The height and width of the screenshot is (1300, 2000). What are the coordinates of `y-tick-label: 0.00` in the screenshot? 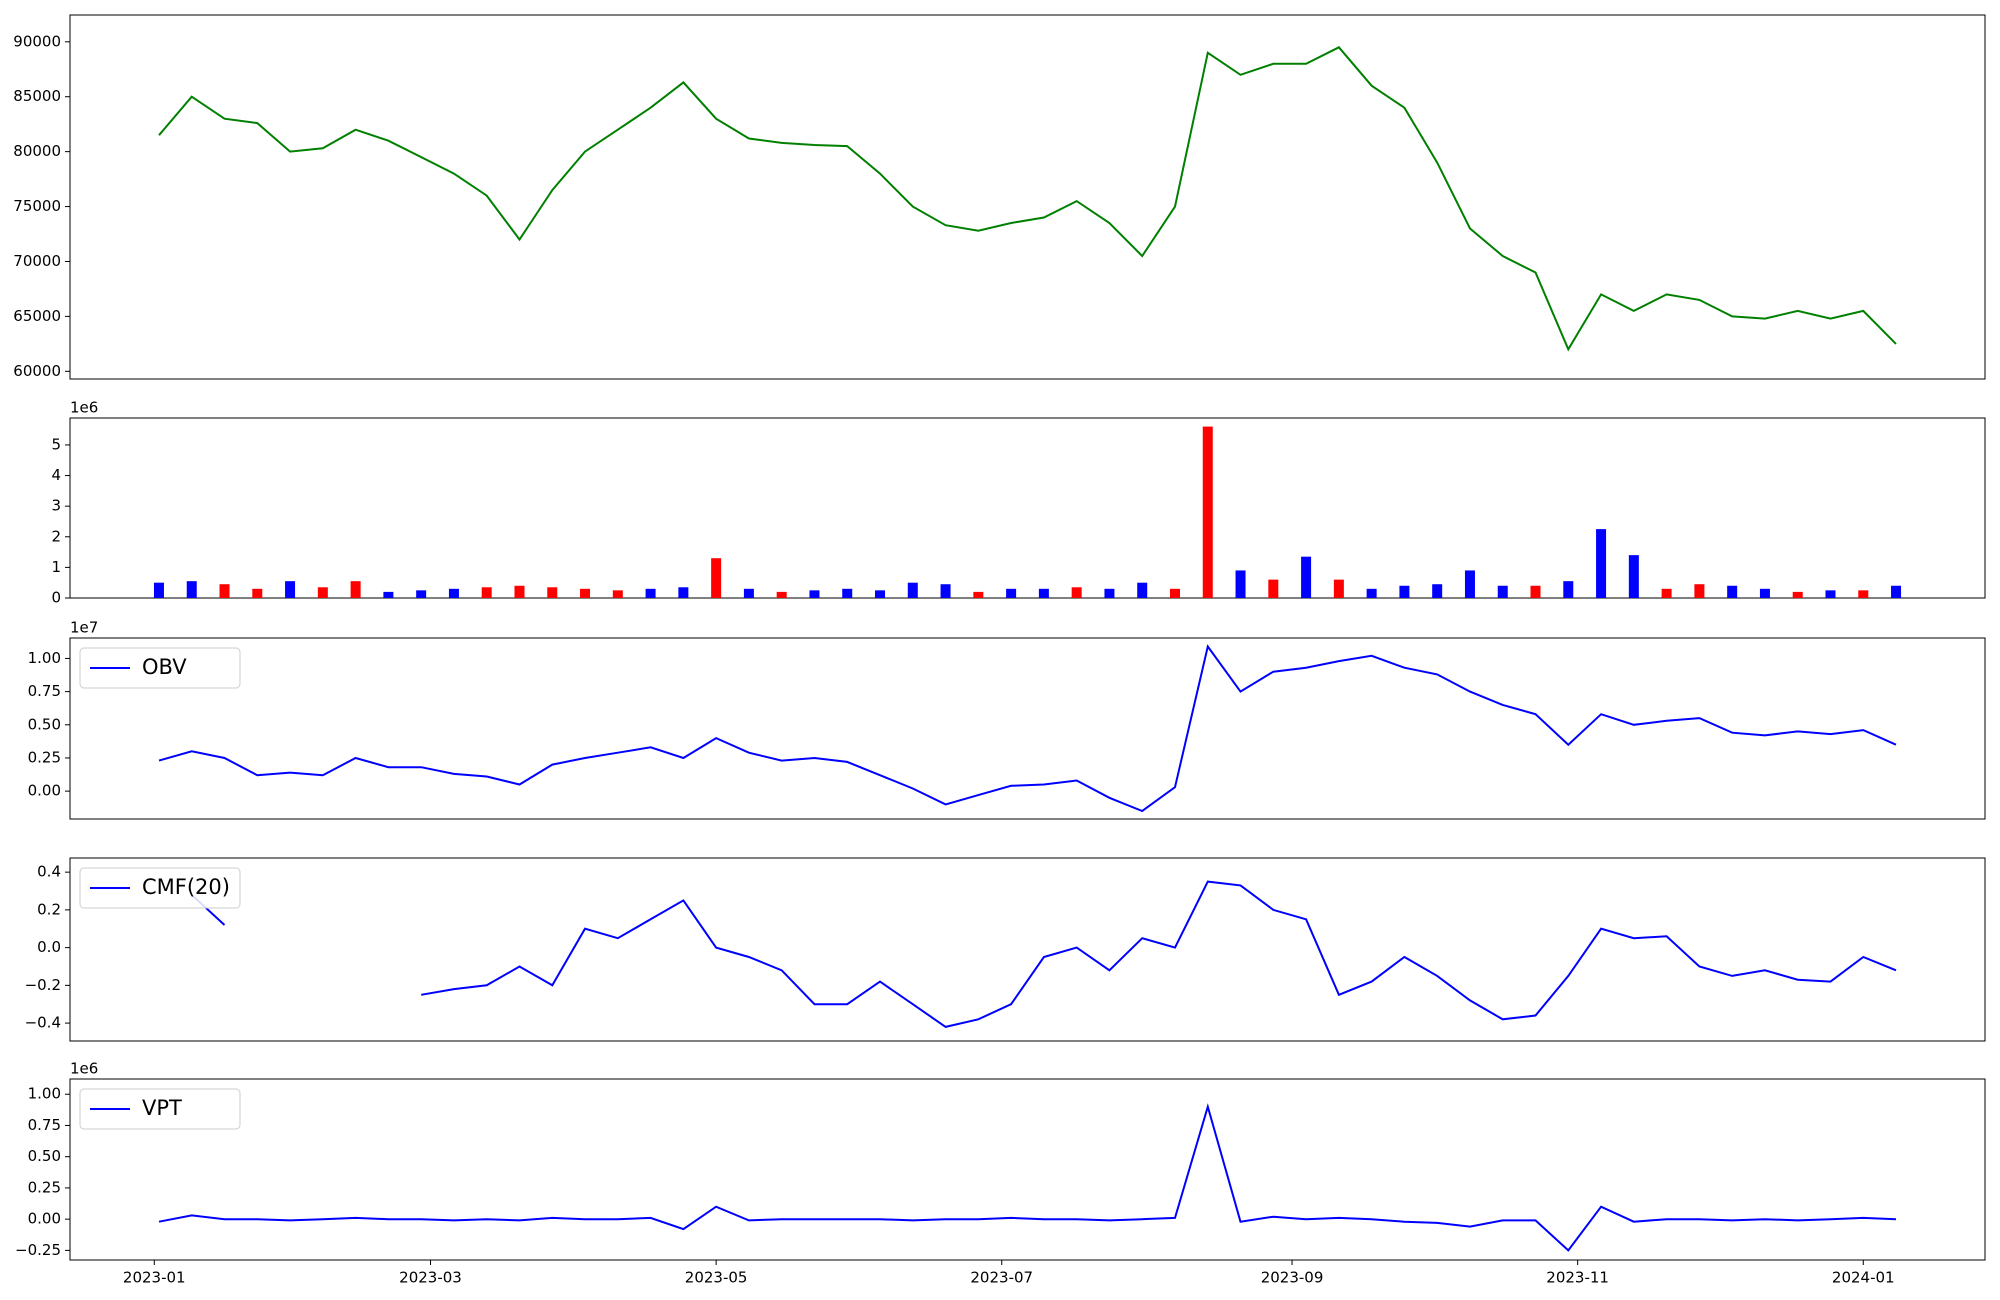 It's located at (44, 1219).